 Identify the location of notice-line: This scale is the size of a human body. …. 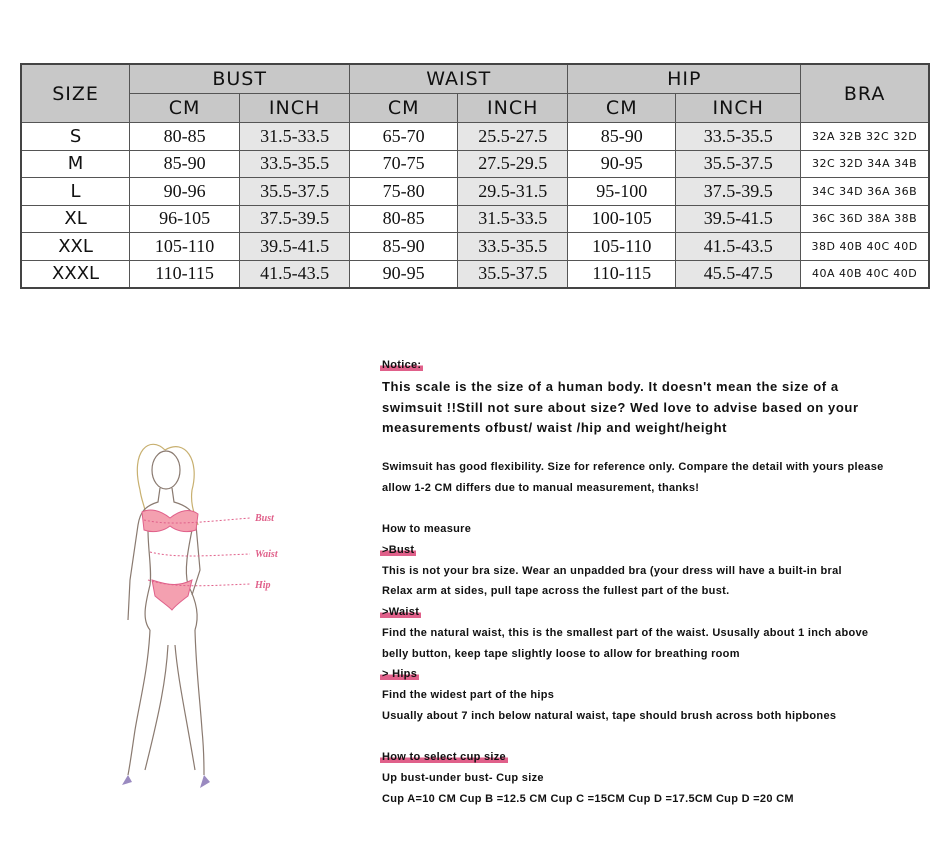
(610, 386).